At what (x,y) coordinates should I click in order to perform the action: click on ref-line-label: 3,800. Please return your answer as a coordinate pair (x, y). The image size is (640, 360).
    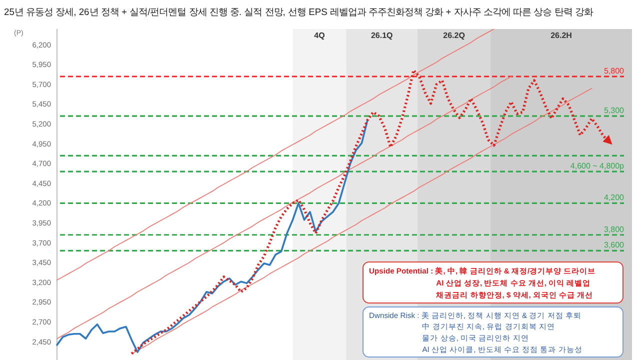
    Looking at the image, I should click on (614, 229).